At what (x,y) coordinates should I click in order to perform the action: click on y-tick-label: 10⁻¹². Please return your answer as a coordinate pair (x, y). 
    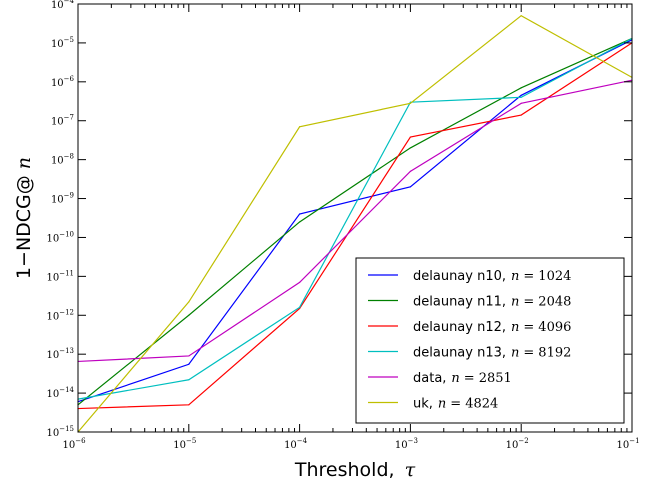
    Looking at the image, I should click on (60, 315).